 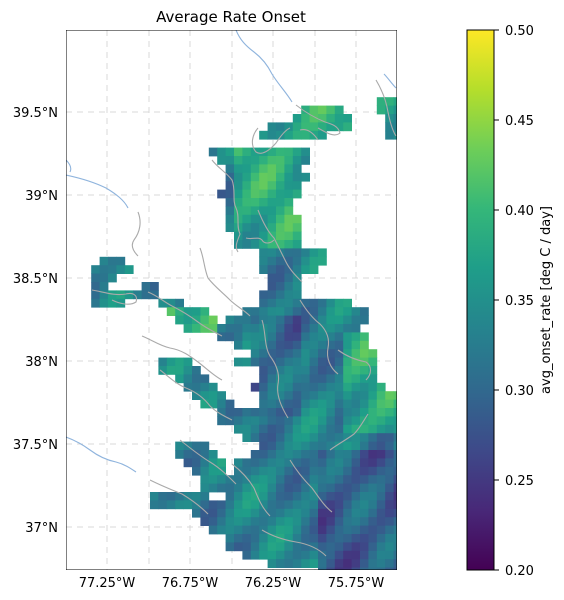 What do you see at coordinates (356, 583) in the screenshot?
I see `x-tick-label: 75.75°W` at bounding box center [356, 583].